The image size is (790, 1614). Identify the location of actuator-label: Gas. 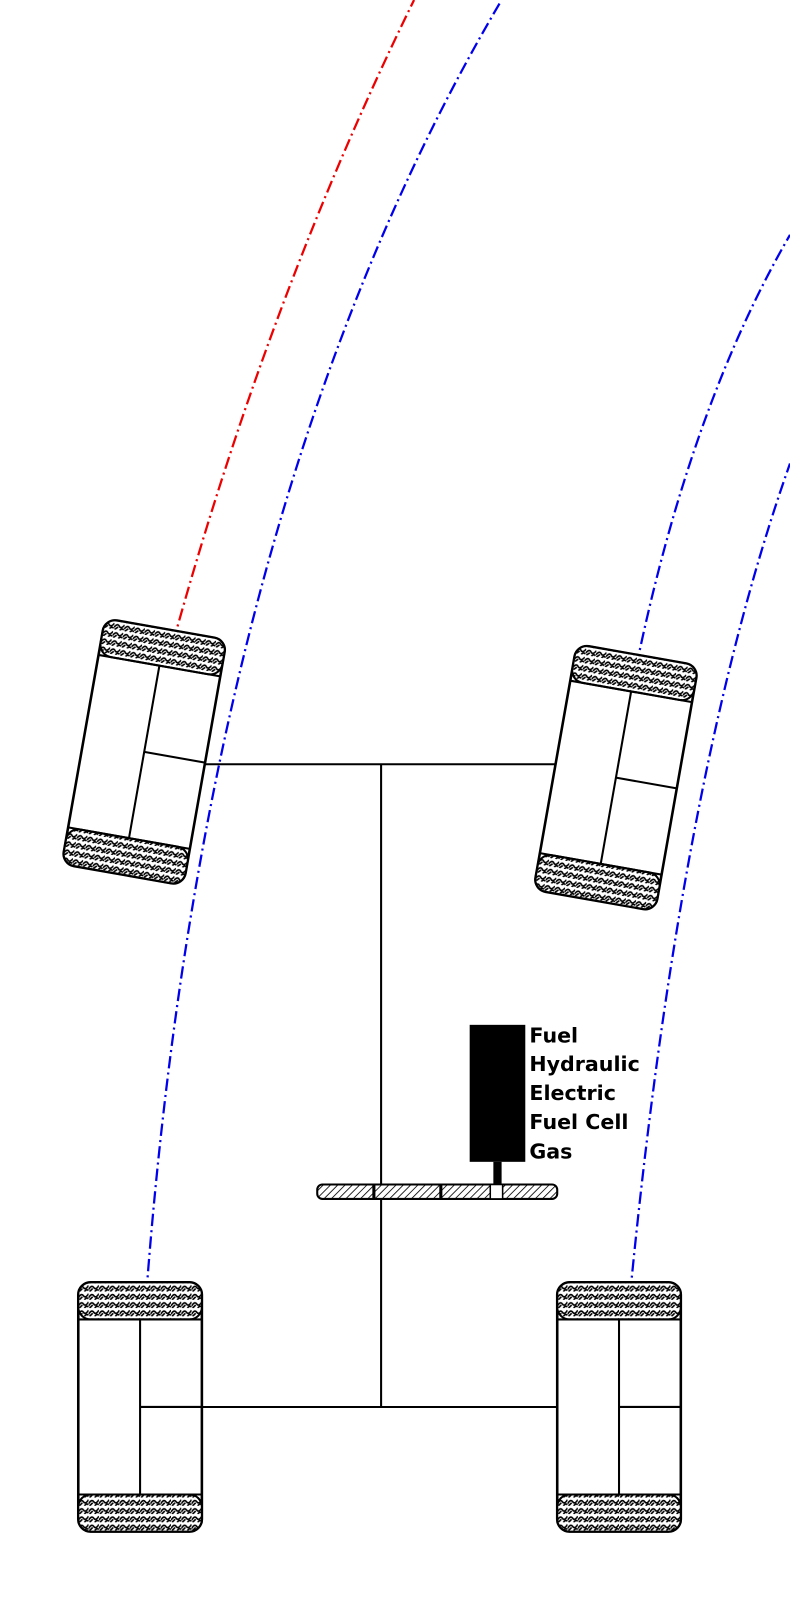
(550, 1152).